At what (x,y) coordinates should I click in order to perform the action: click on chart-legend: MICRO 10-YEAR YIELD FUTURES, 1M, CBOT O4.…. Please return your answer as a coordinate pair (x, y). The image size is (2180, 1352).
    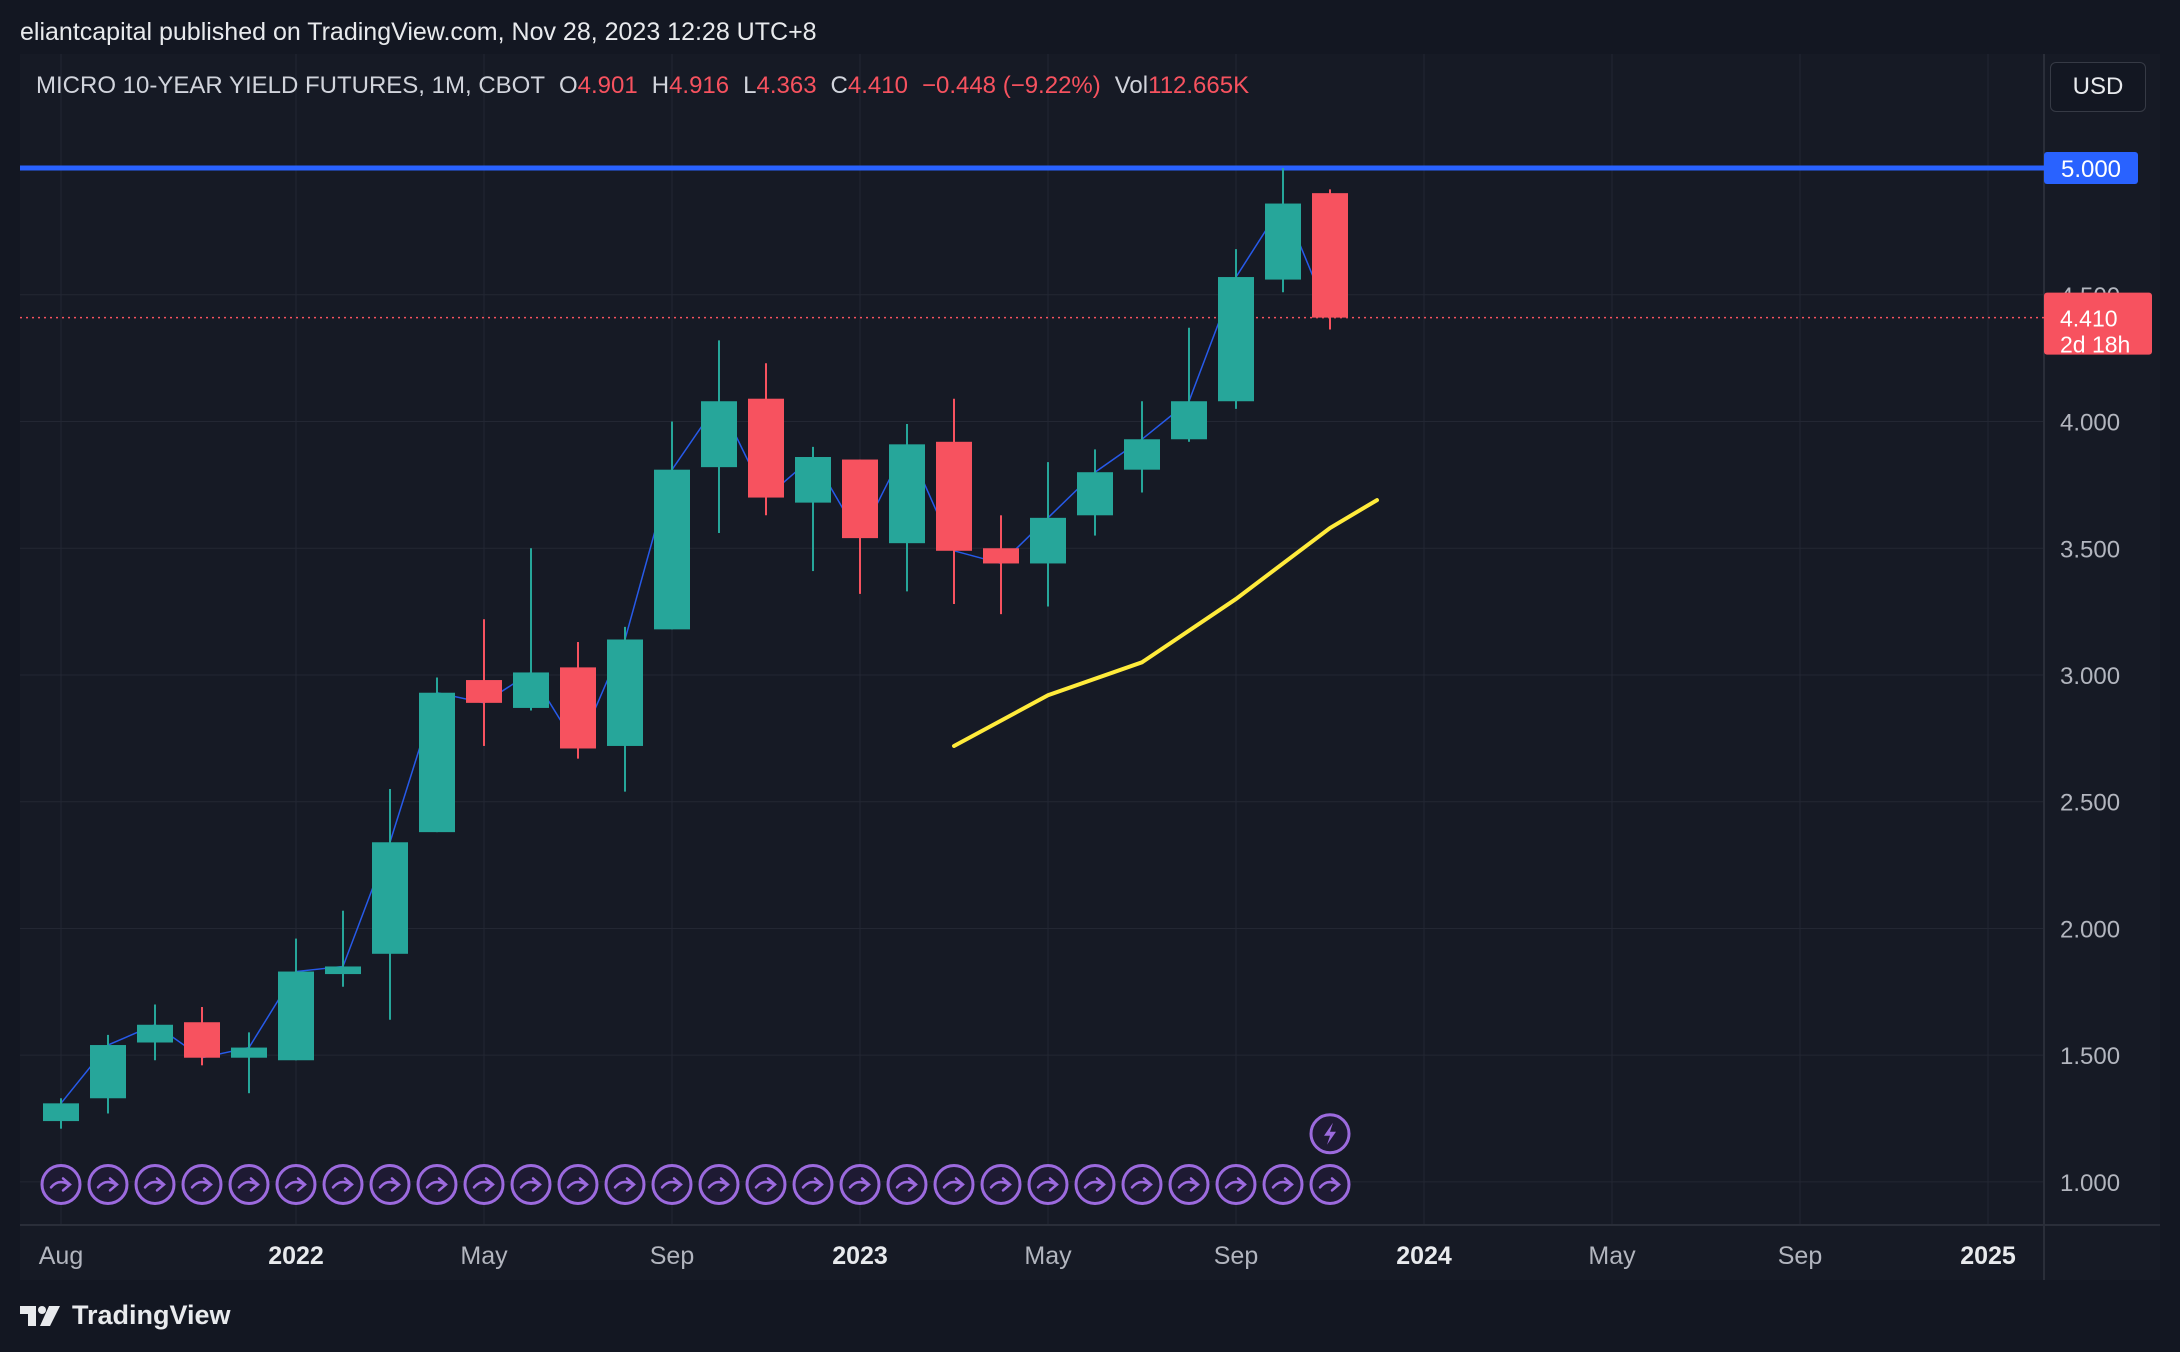
    Looking at the image, I should click on (642, 86).